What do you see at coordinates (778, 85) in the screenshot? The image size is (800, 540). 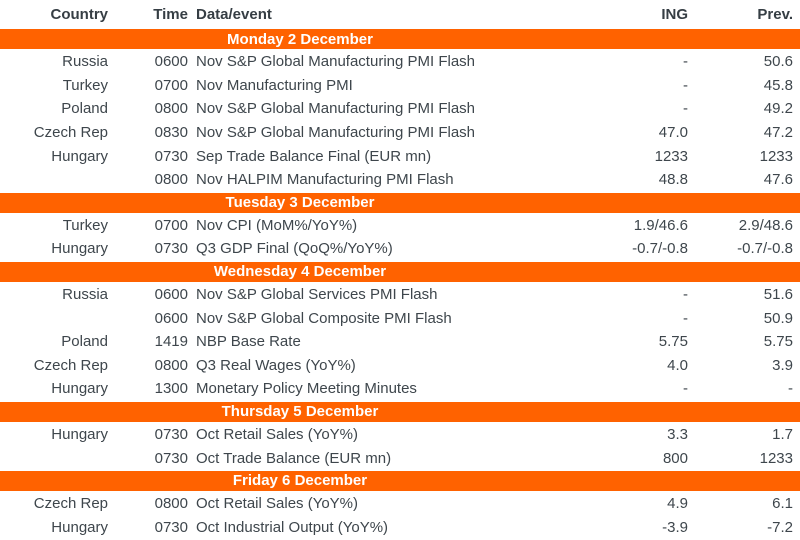 I see `prev-cell: 45.8` at bounding box center [778, 85].